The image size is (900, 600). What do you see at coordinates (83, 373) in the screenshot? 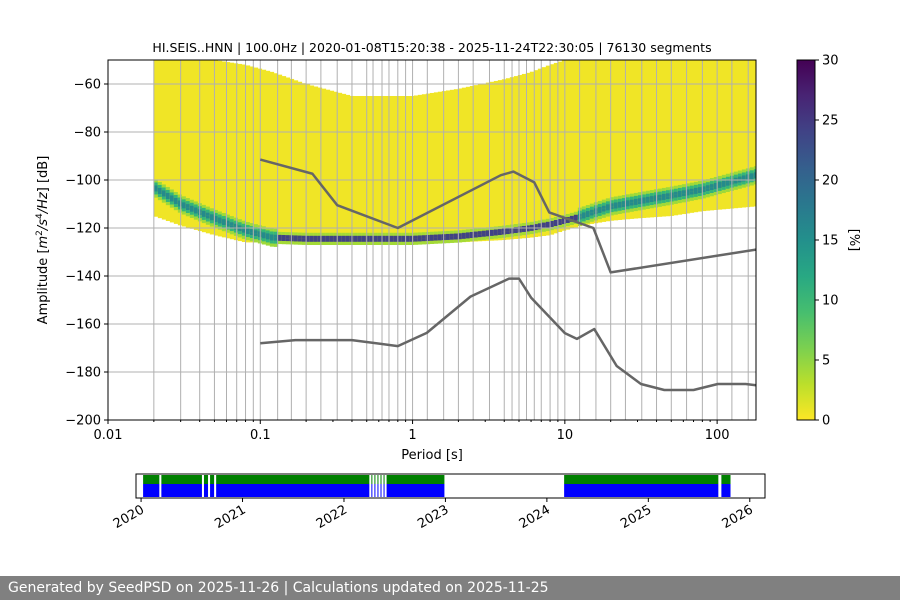
I see `y-tick-label: −180` at bounding box center [83, 373].